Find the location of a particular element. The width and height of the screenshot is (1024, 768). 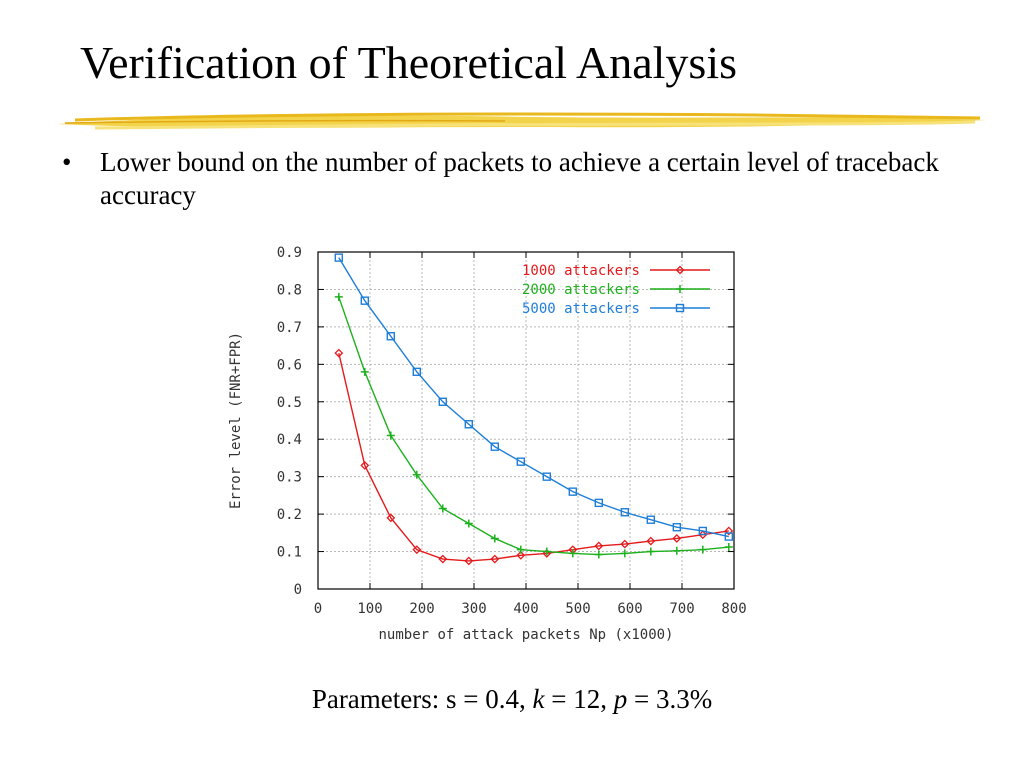

legend-label-3: 5000 attackers is located at coordinates (581, 309).